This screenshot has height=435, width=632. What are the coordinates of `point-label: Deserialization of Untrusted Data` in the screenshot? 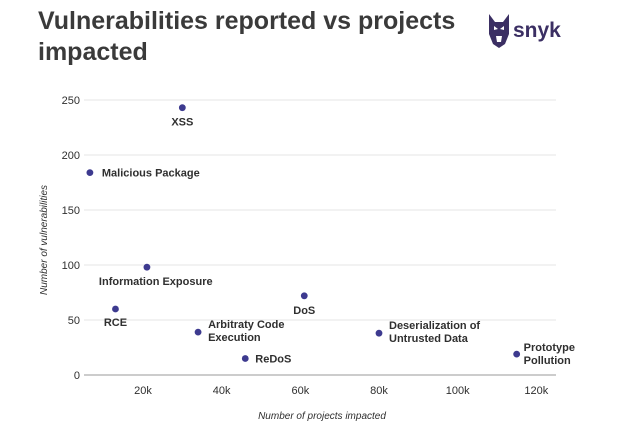 It's located at (434, 332).